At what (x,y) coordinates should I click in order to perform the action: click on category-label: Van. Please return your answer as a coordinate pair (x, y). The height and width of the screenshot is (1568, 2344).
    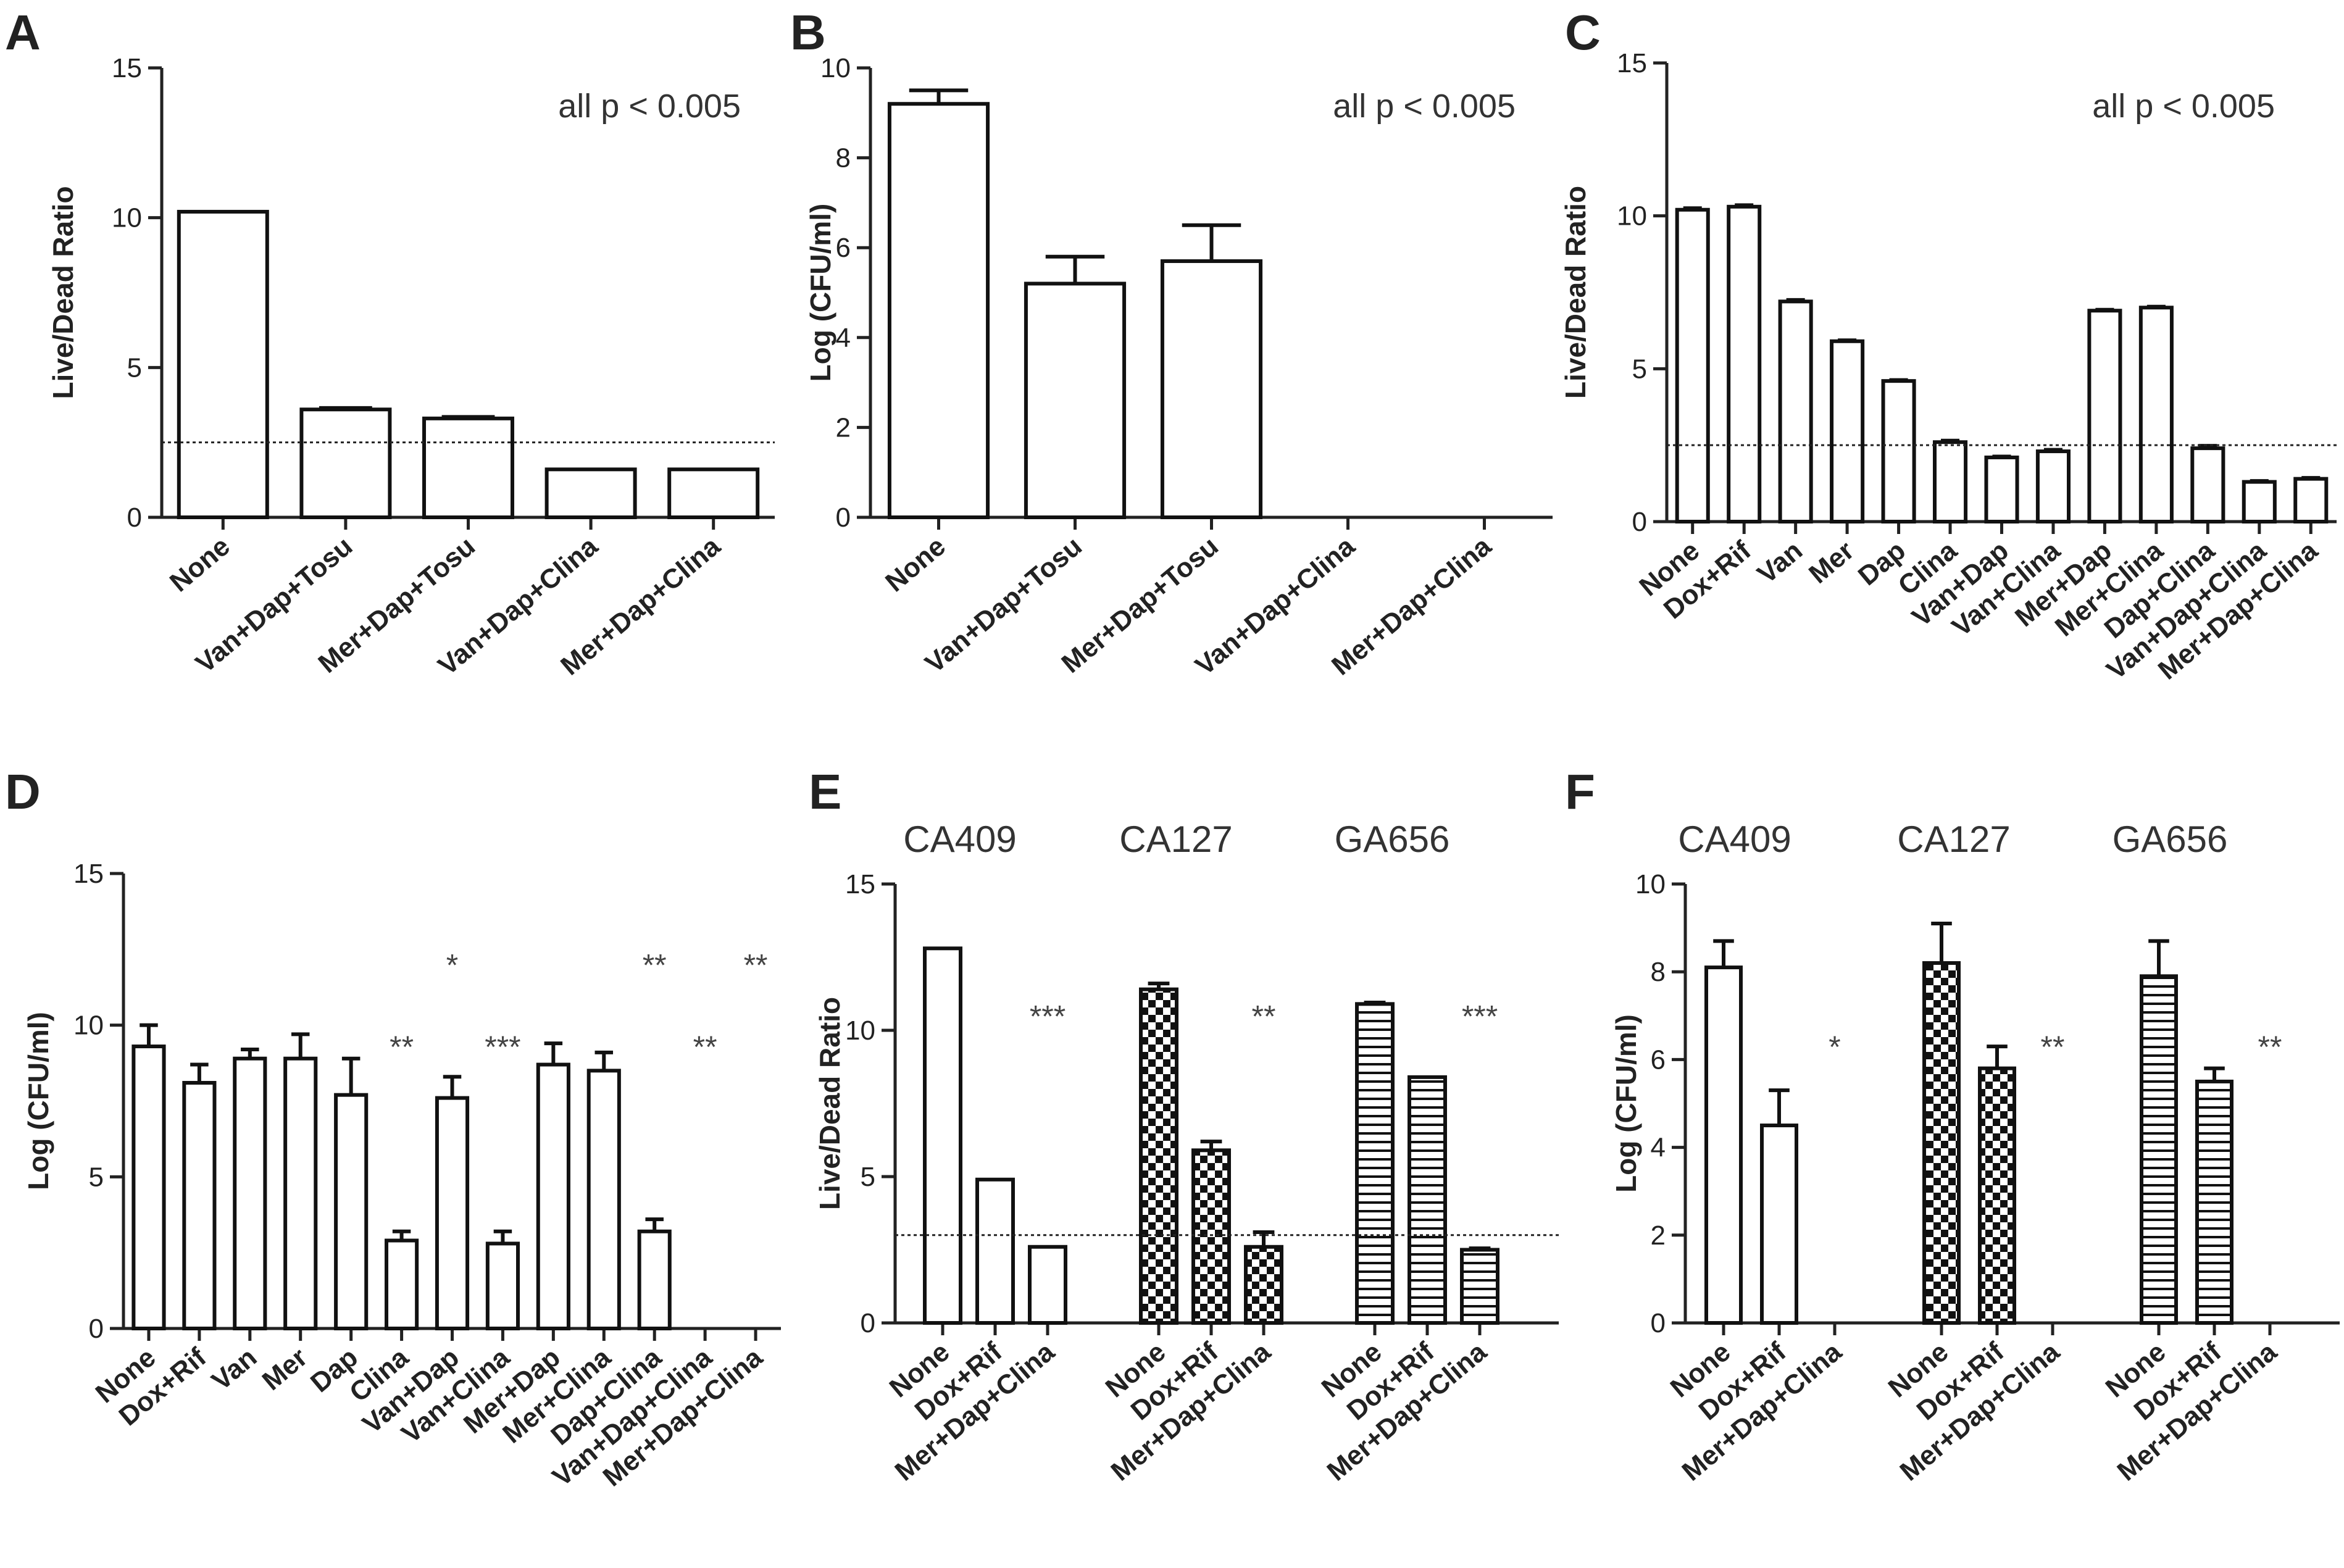
    Looking at the image, I should click on (234, 1369).